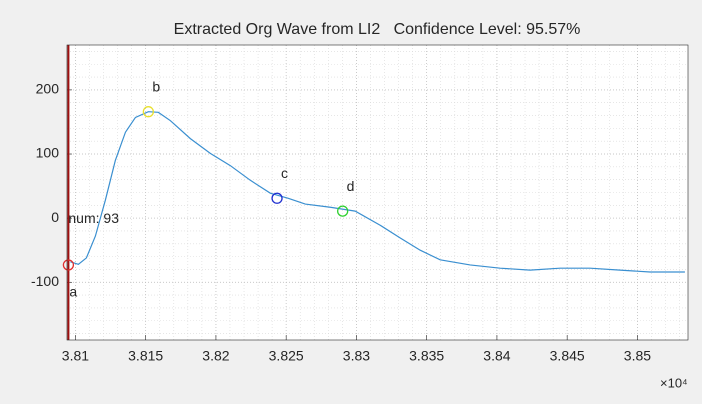  Describe the element at coordinates (45, 281) in the screenshot. I see `y-tick-label: -100` at that location.